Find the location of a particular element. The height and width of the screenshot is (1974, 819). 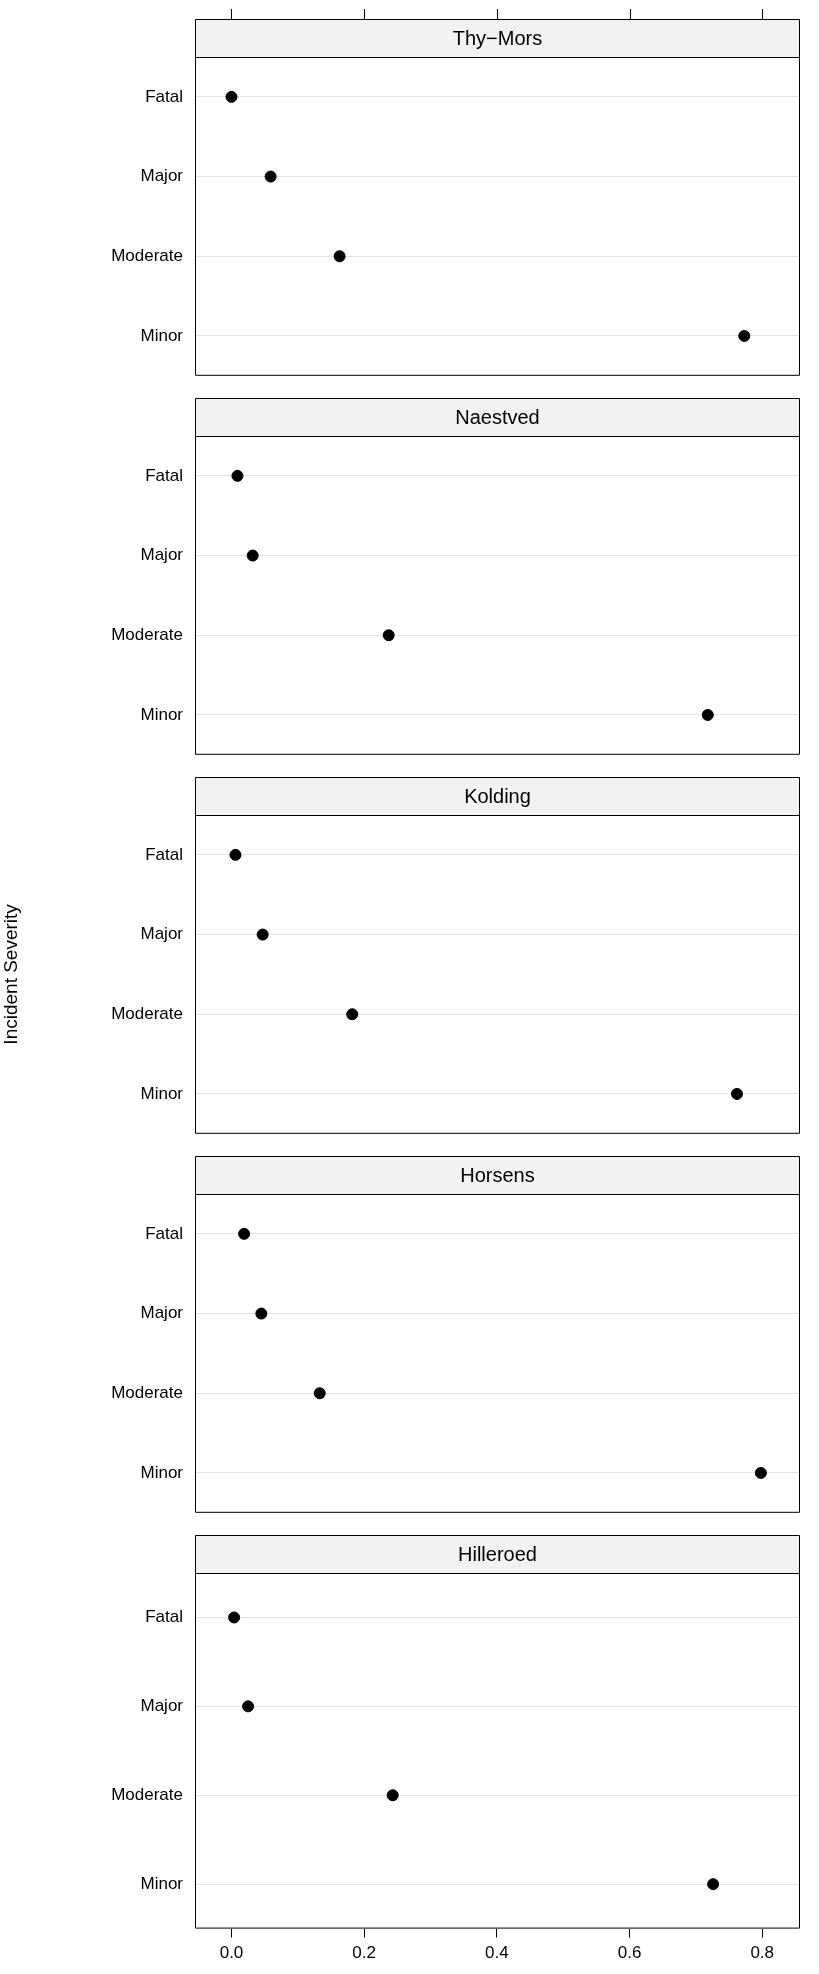

chart-title: Horsens is located at coordinates (497, 1174).